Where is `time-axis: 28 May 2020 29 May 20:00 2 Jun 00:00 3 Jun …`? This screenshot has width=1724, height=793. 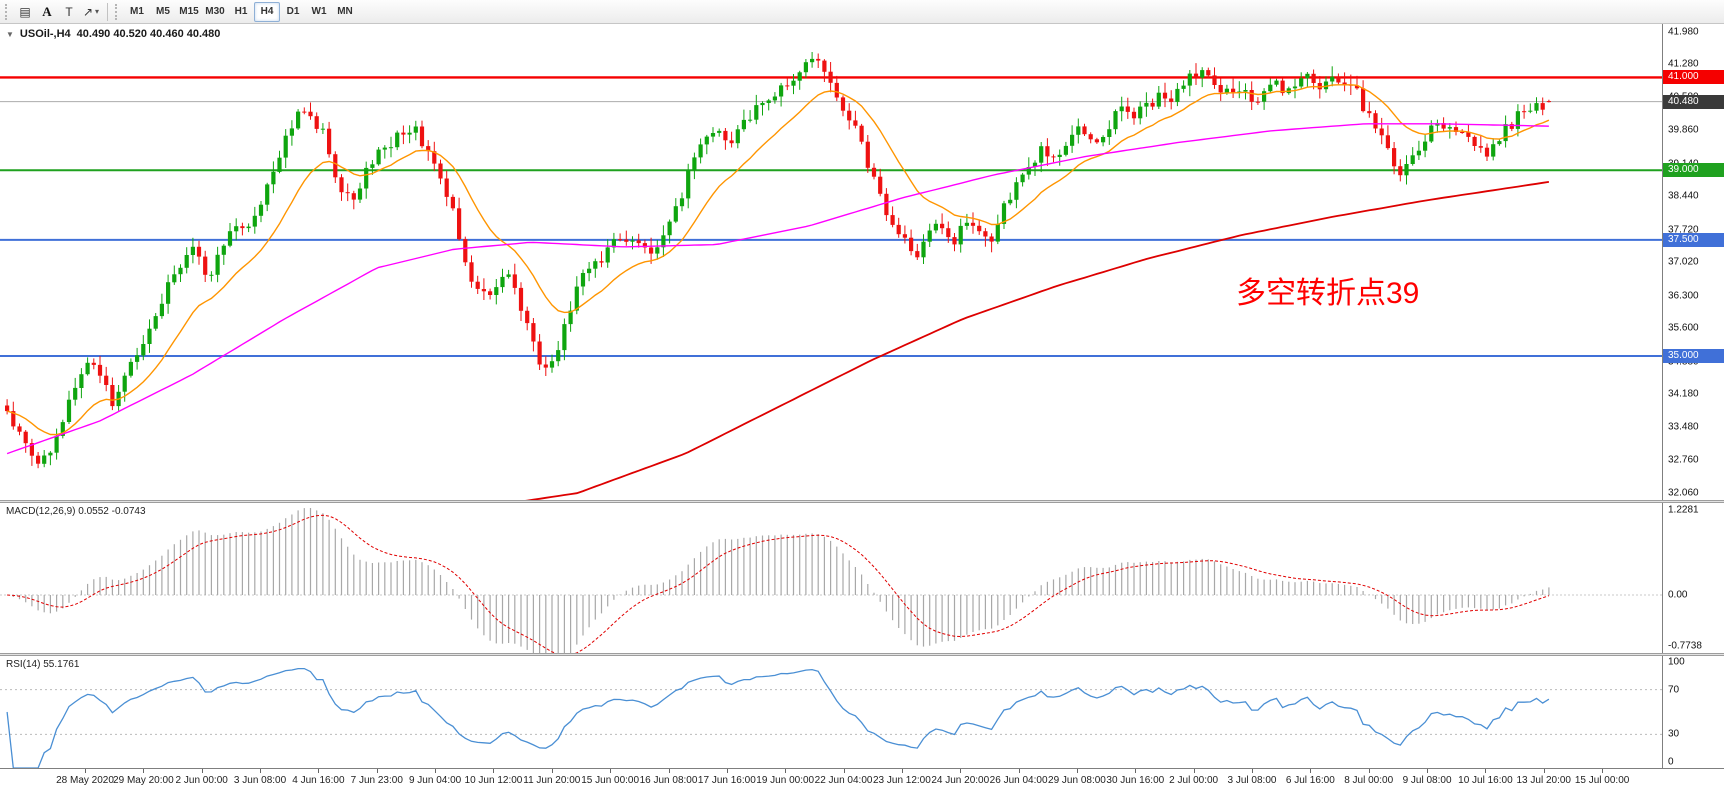 time-axis: 28 May 2020 29 May 20:00 2 Jun 00:00 3 Jun … is located at coordinates (862, 780).